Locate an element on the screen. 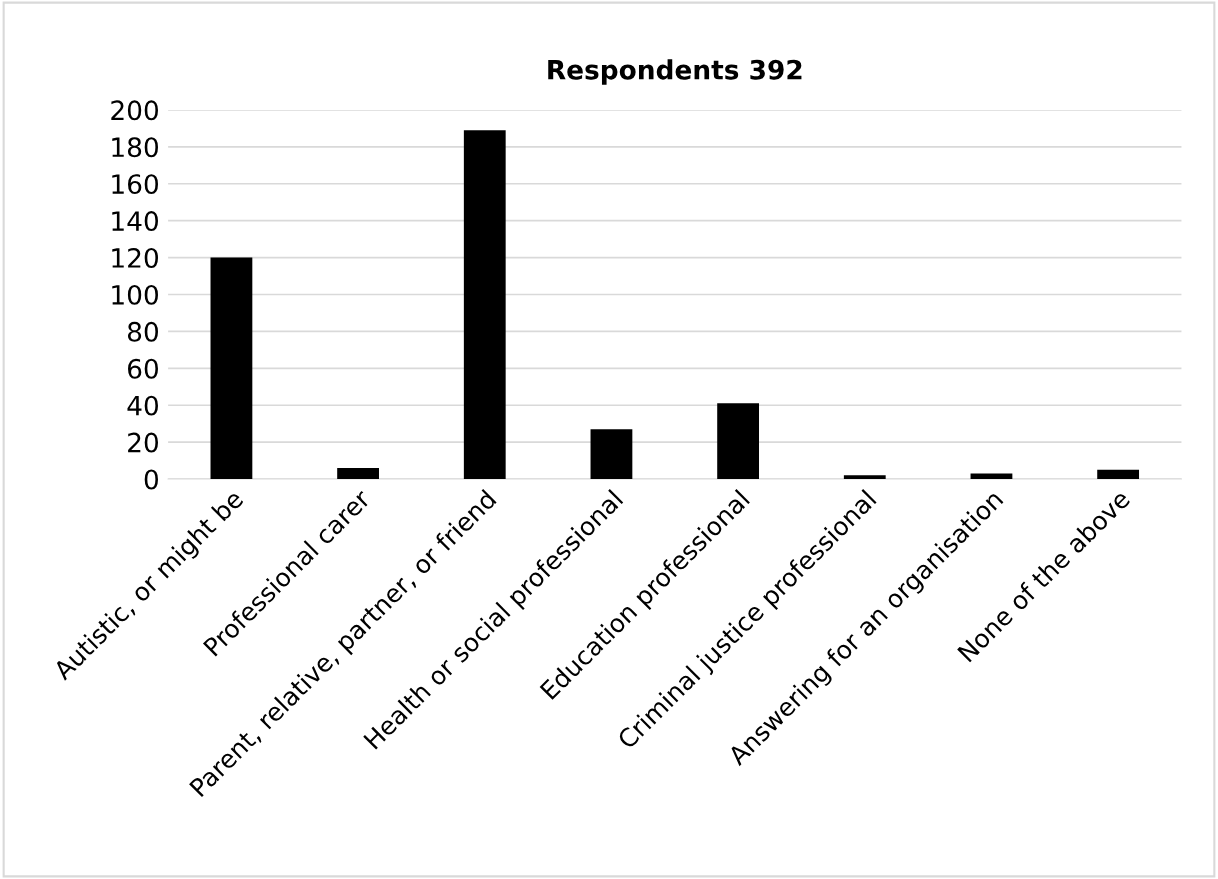  y-tick-label: 80 is located at coordinates (142, 331).